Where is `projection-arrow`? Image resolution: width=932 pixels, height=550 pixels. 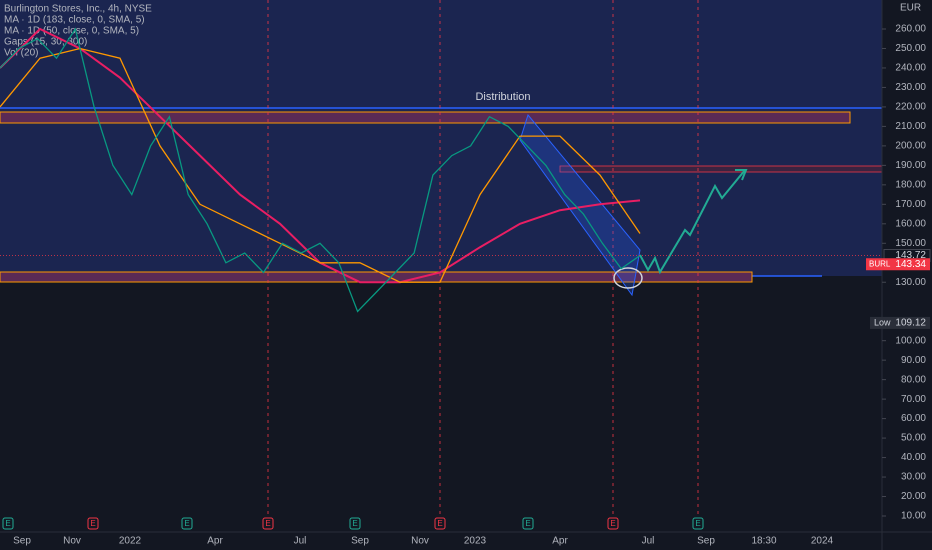
projection-arrow is located at coordinates (741, 175).